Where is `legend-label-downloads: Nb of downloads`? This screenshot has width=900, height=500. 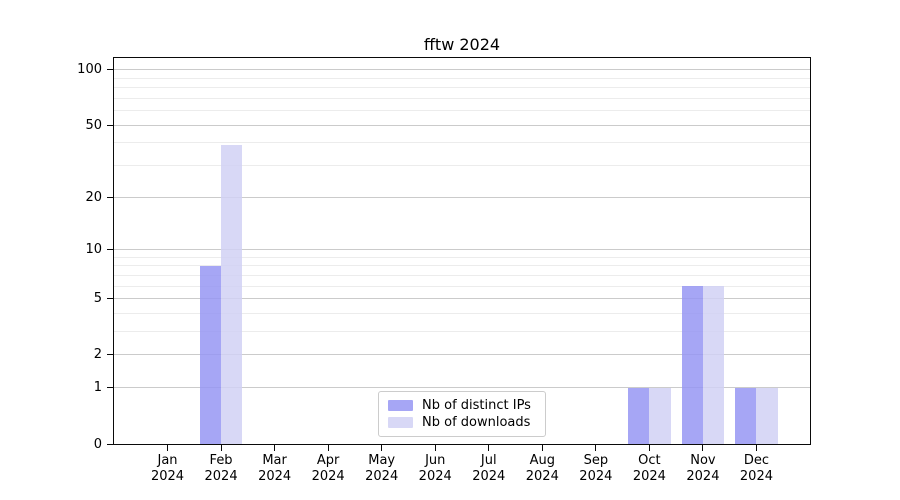
legend-label-downloads: Nb of downloads is located at coordinates (476, 423).